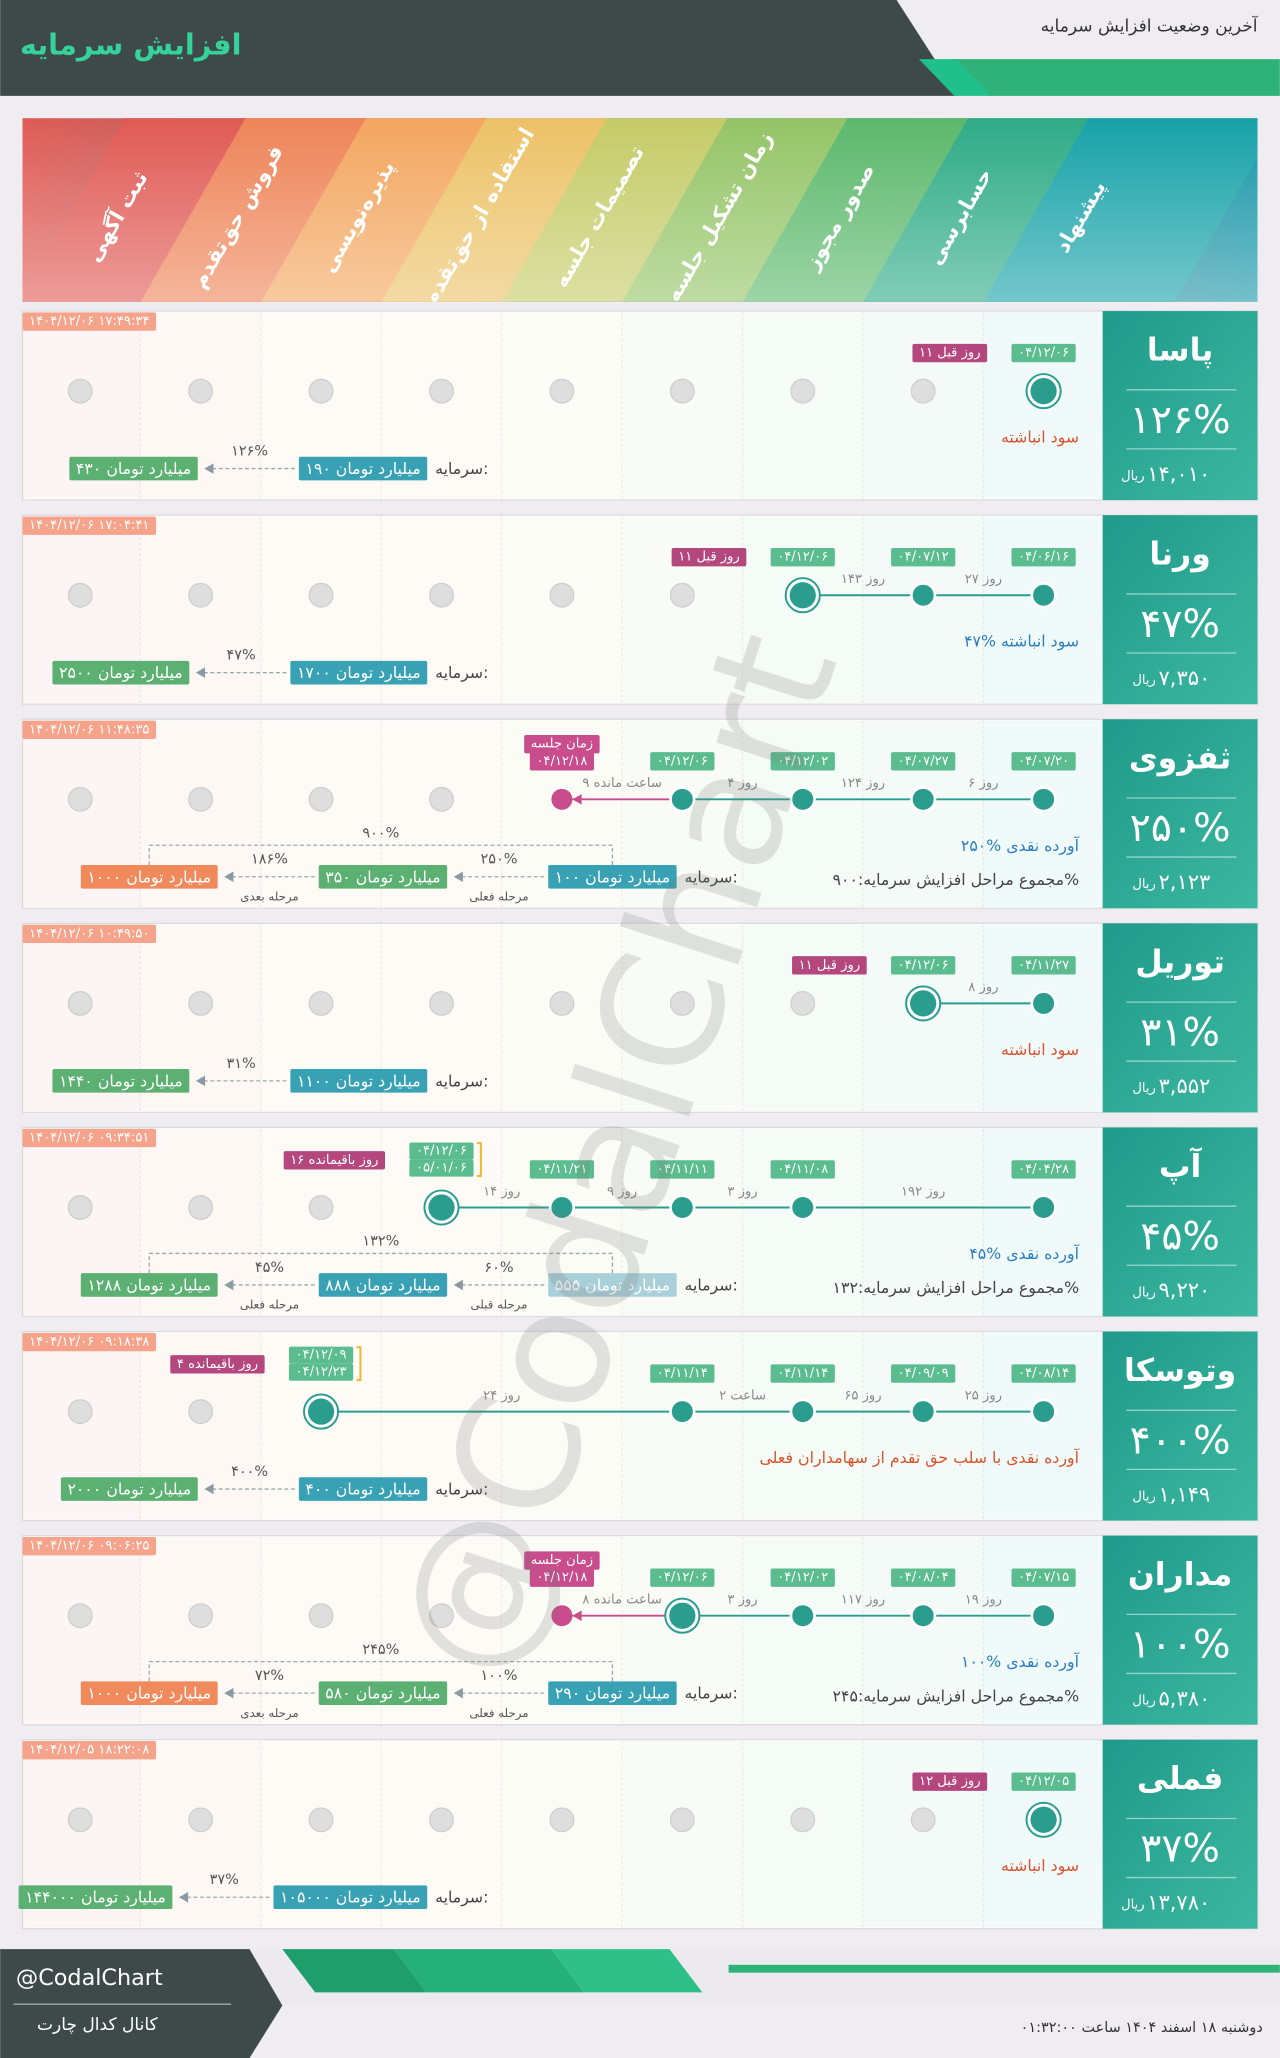  I want to click on capital-box: ۵۵۵ میلیارد تومان, so click(612, 1285).